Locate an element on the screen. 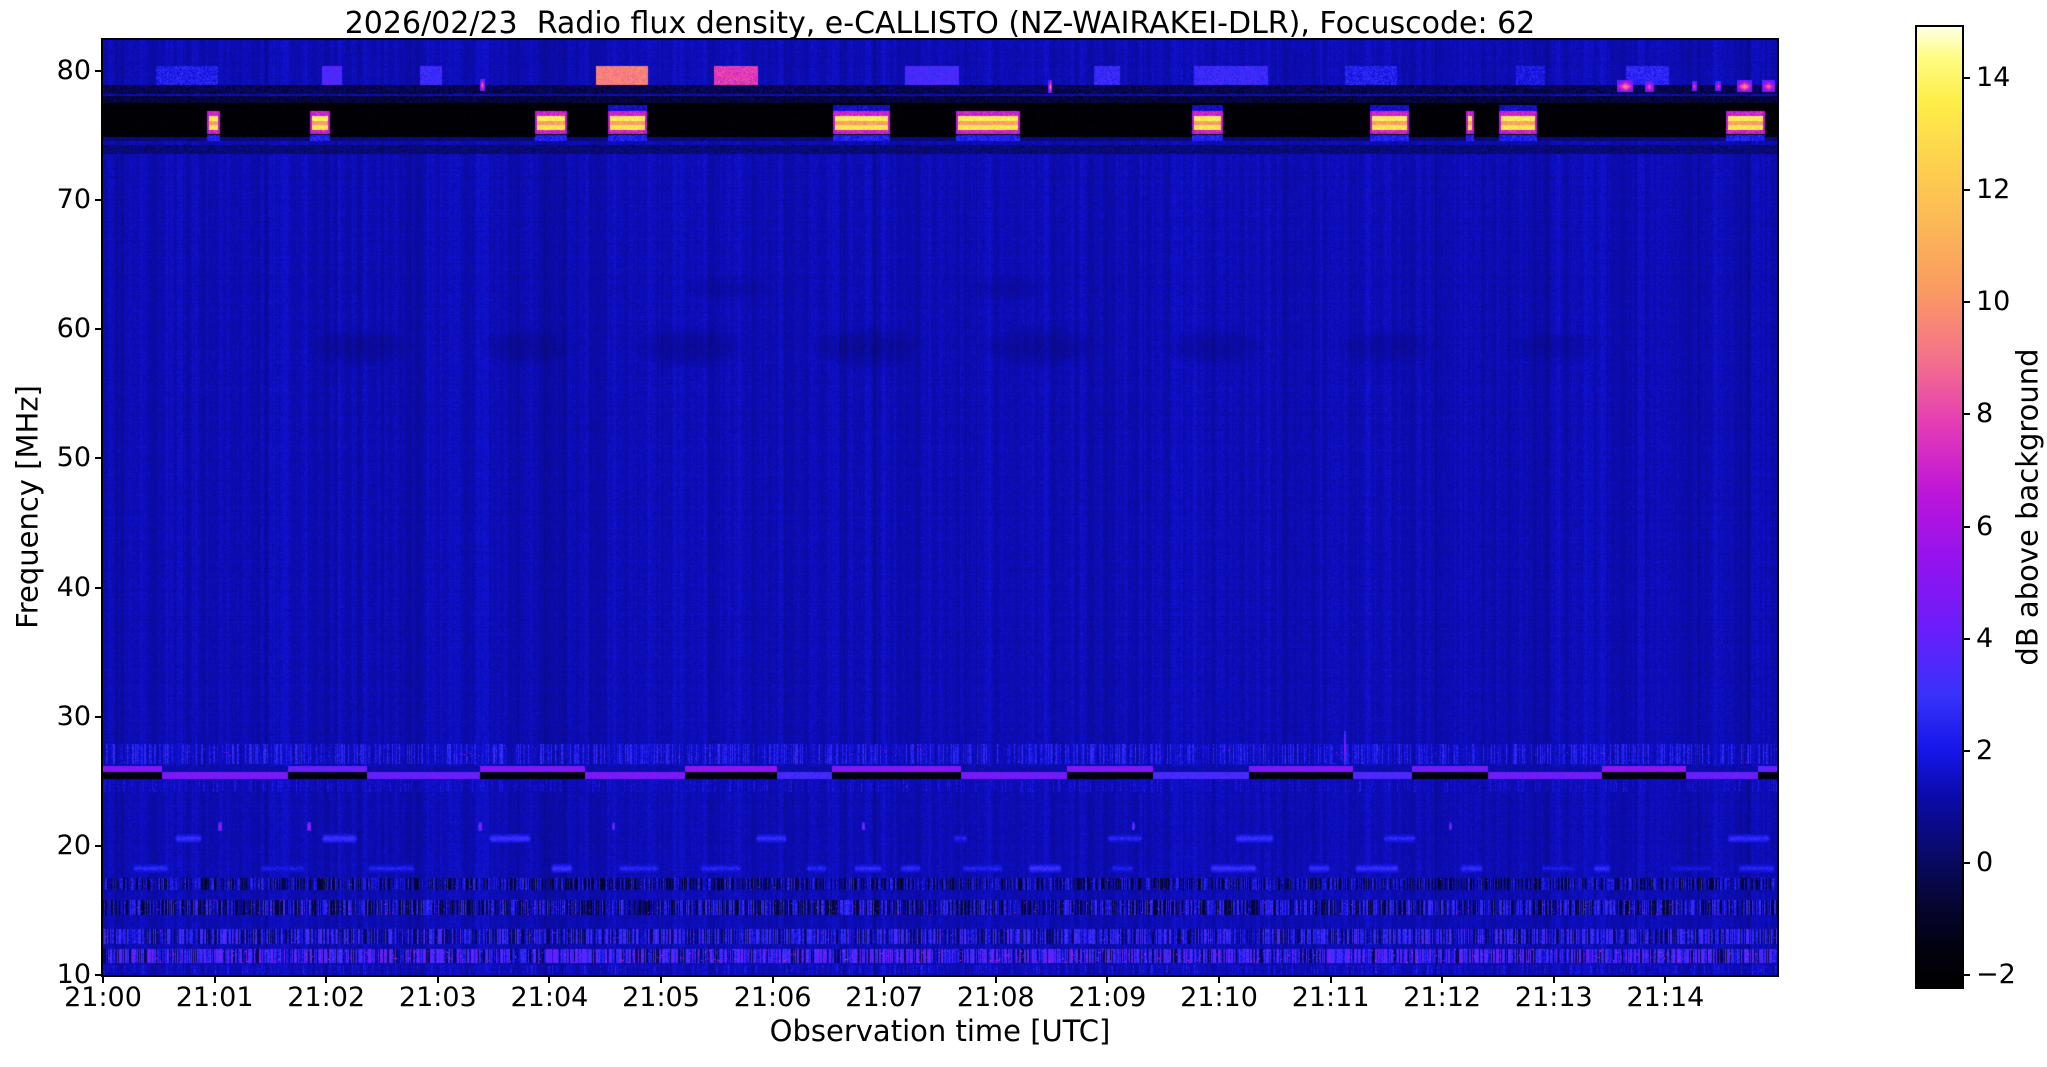 The height and width of the screenshot is (1067, 2047). x-tick-label: 21:04 is located at coordinates (549, 997).